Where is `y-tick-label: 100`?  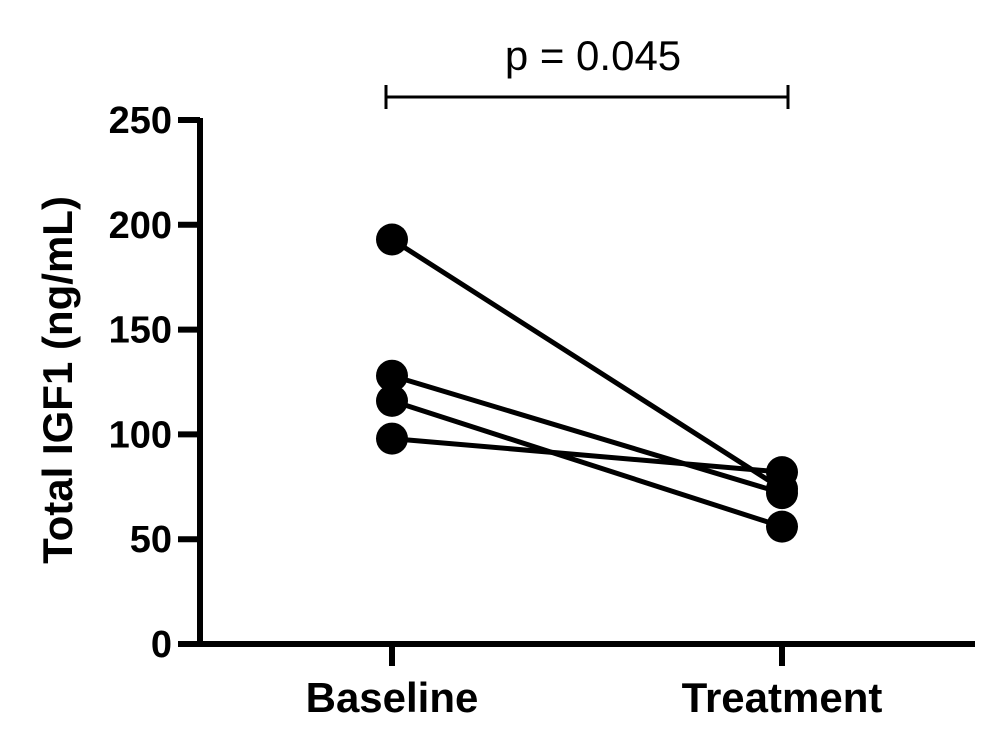 y-tick-label: 100 is located at coordinates (140, 435).